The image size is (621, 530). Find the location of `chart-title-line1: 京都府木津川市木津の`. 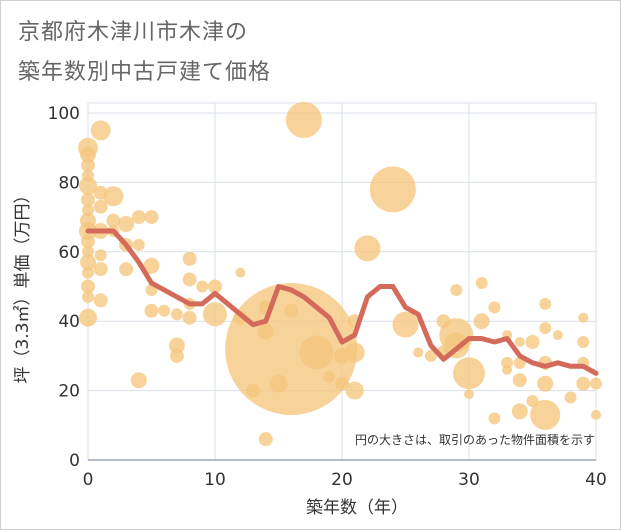

chart-title-line1: 京都府木津川市木津の is located at coordinates (133, 32).